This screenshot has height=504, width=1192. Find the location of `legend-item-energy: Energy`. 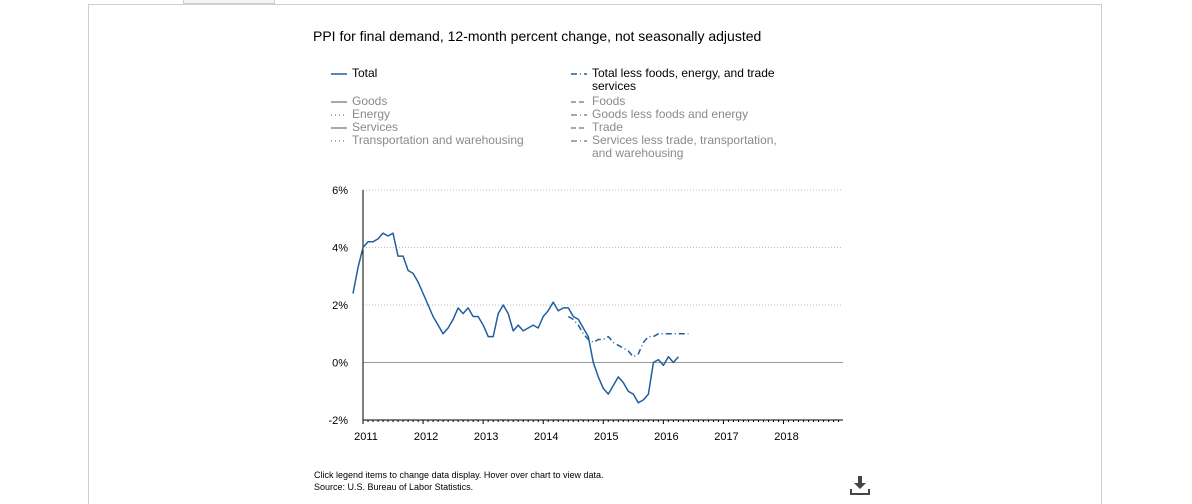

legend-item-energy: Energy is located at coordinates (360, 114).